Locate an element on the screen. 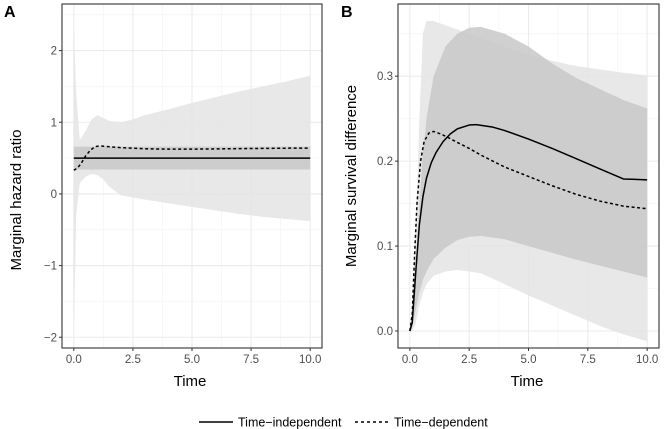 This screenshot has height=429, width=664. panel-b-x-tick-label: 0.0 is located at coordinates (410, 360).